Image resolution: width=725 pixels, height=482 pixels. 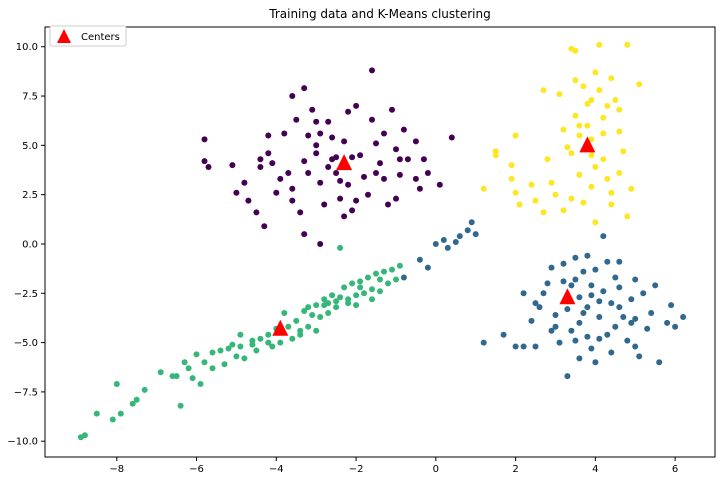 What do you see at coordinates (22, 442) in the screenshot?
I see `y-tick-label: −10.0` at bounding box center [22, 442].